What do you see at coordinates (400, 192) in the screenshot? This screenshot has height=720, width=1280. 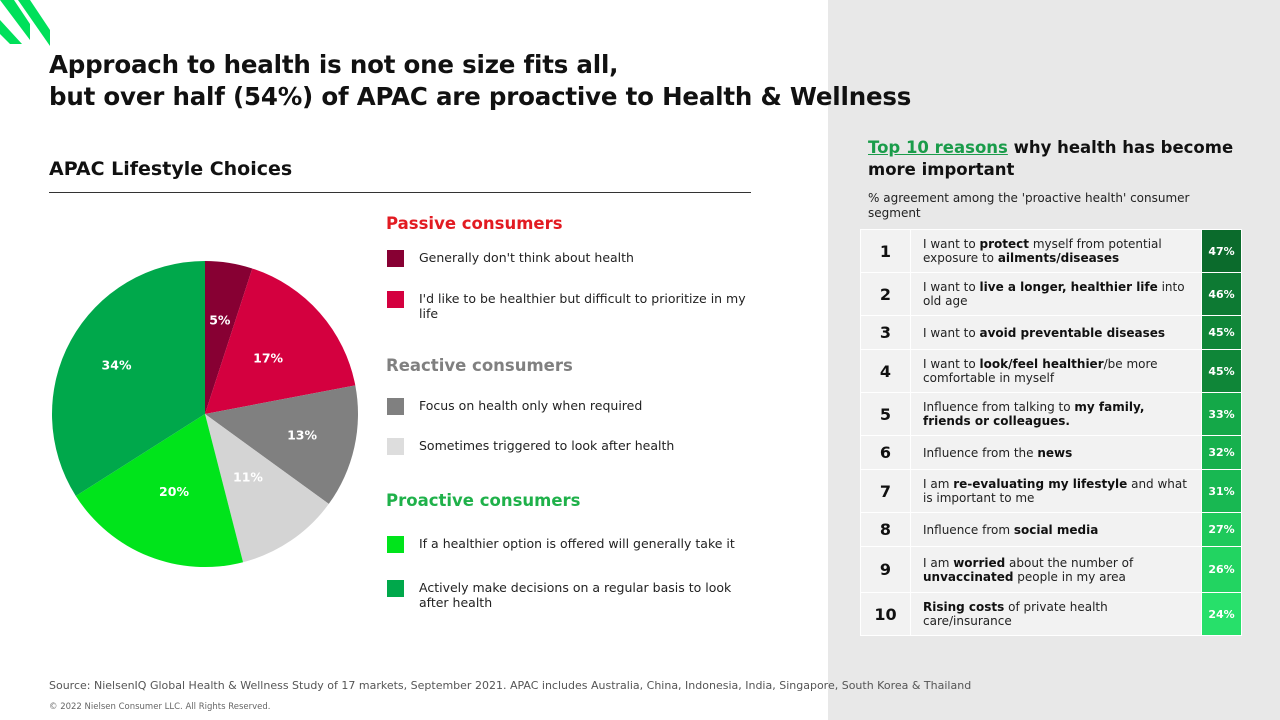 I see `section-divider` at bounding box center [400, 192].